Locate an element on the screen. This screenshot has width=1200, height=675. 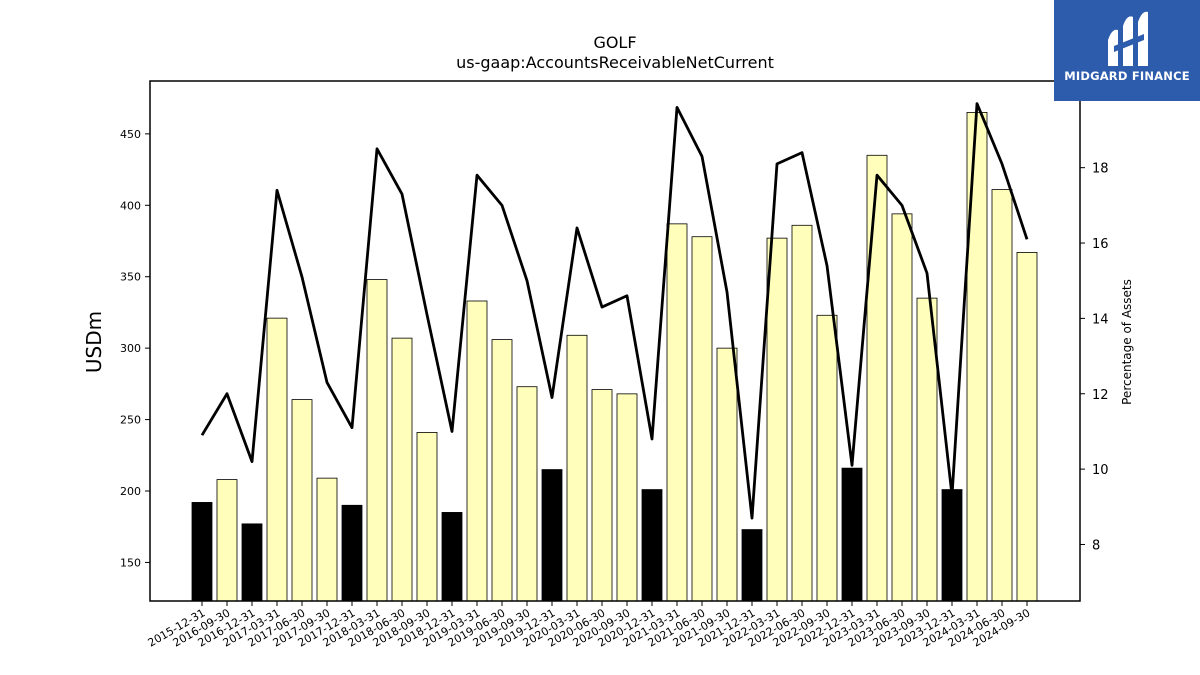
y-tick-label: 450 is located at coordinates (130, 134).